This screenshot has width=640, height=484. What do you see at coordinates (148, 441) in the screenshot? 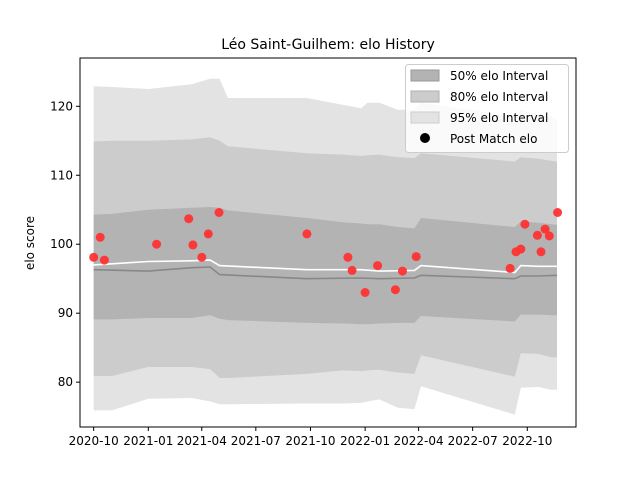
I see `x-tick-label: 2021-01` at bounding box center [148, 441].